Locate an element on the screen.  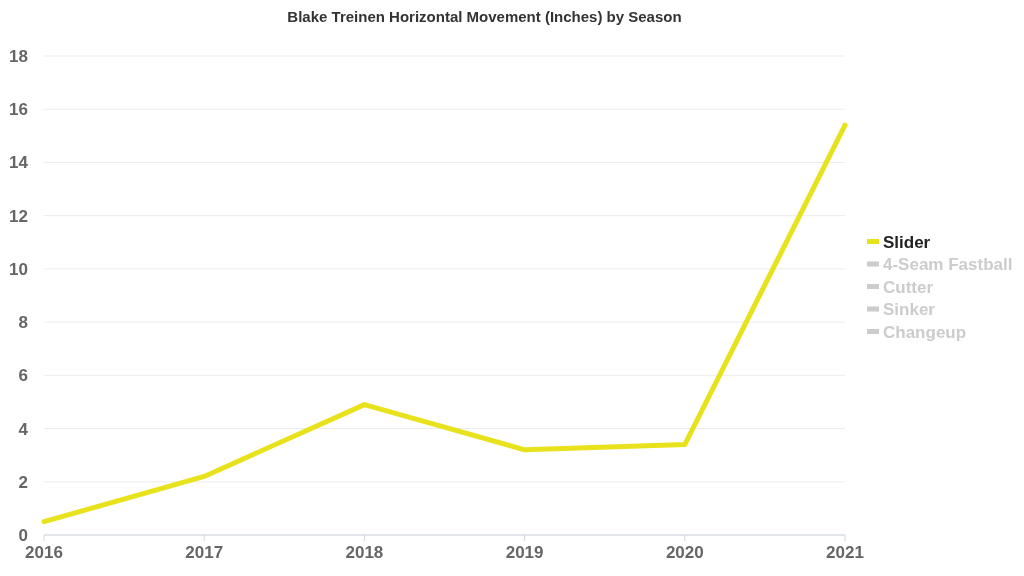
x-tick-label: 2018 is located at coordinates (364, 552).